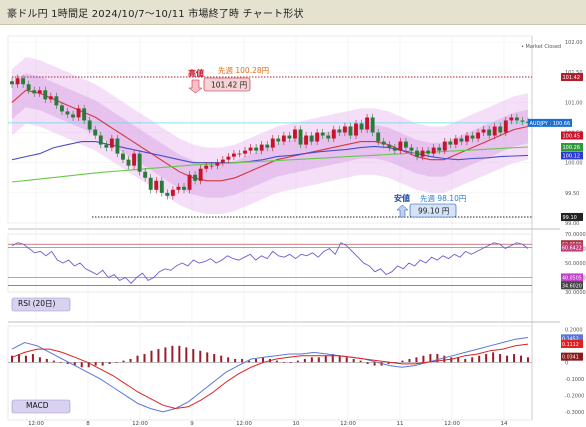 Image resolution: width=586 pixels, height=427 pixels. Describe the element at coordinates (296, 424) in the screenshot. I see `x-tick-label: 10` at that location.